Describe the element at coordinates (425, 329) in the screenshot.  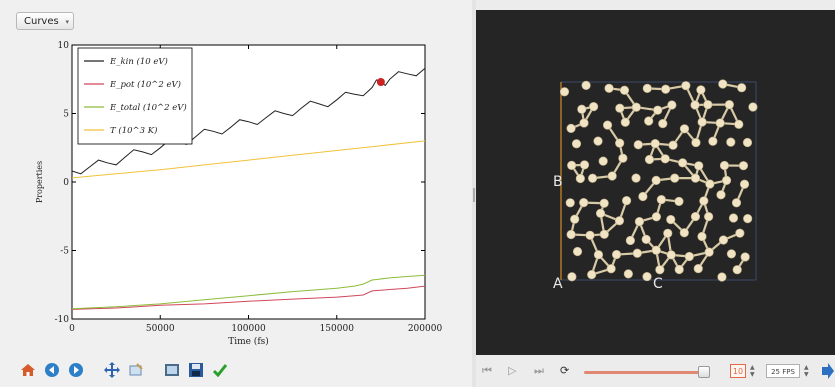
I see `x-tick-label: 200000` at that location.